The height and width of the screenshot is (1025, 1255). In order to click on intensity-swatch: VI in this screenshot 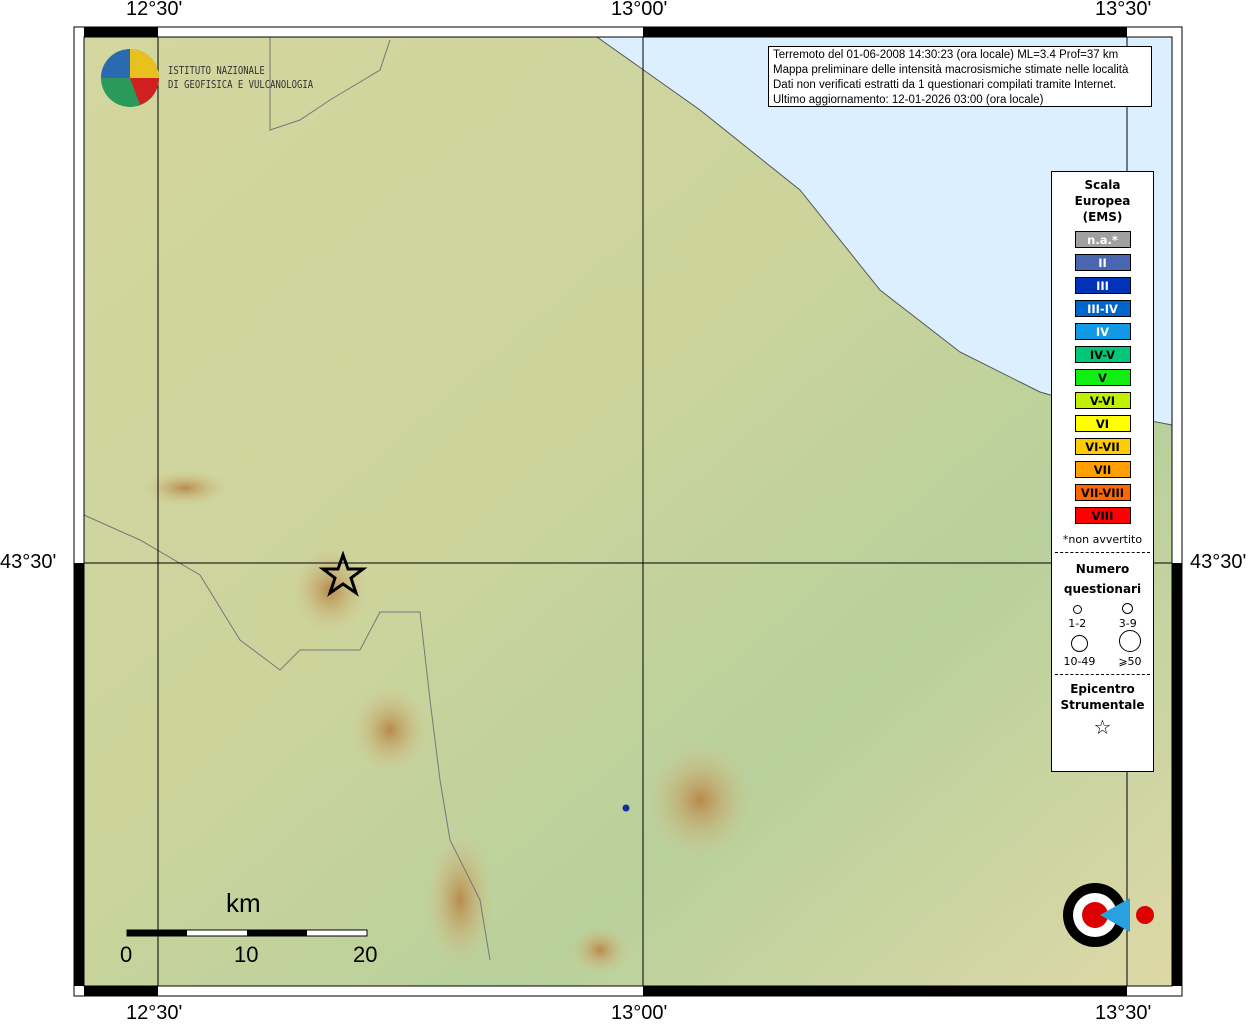, I will do `click(1102, 423)`.